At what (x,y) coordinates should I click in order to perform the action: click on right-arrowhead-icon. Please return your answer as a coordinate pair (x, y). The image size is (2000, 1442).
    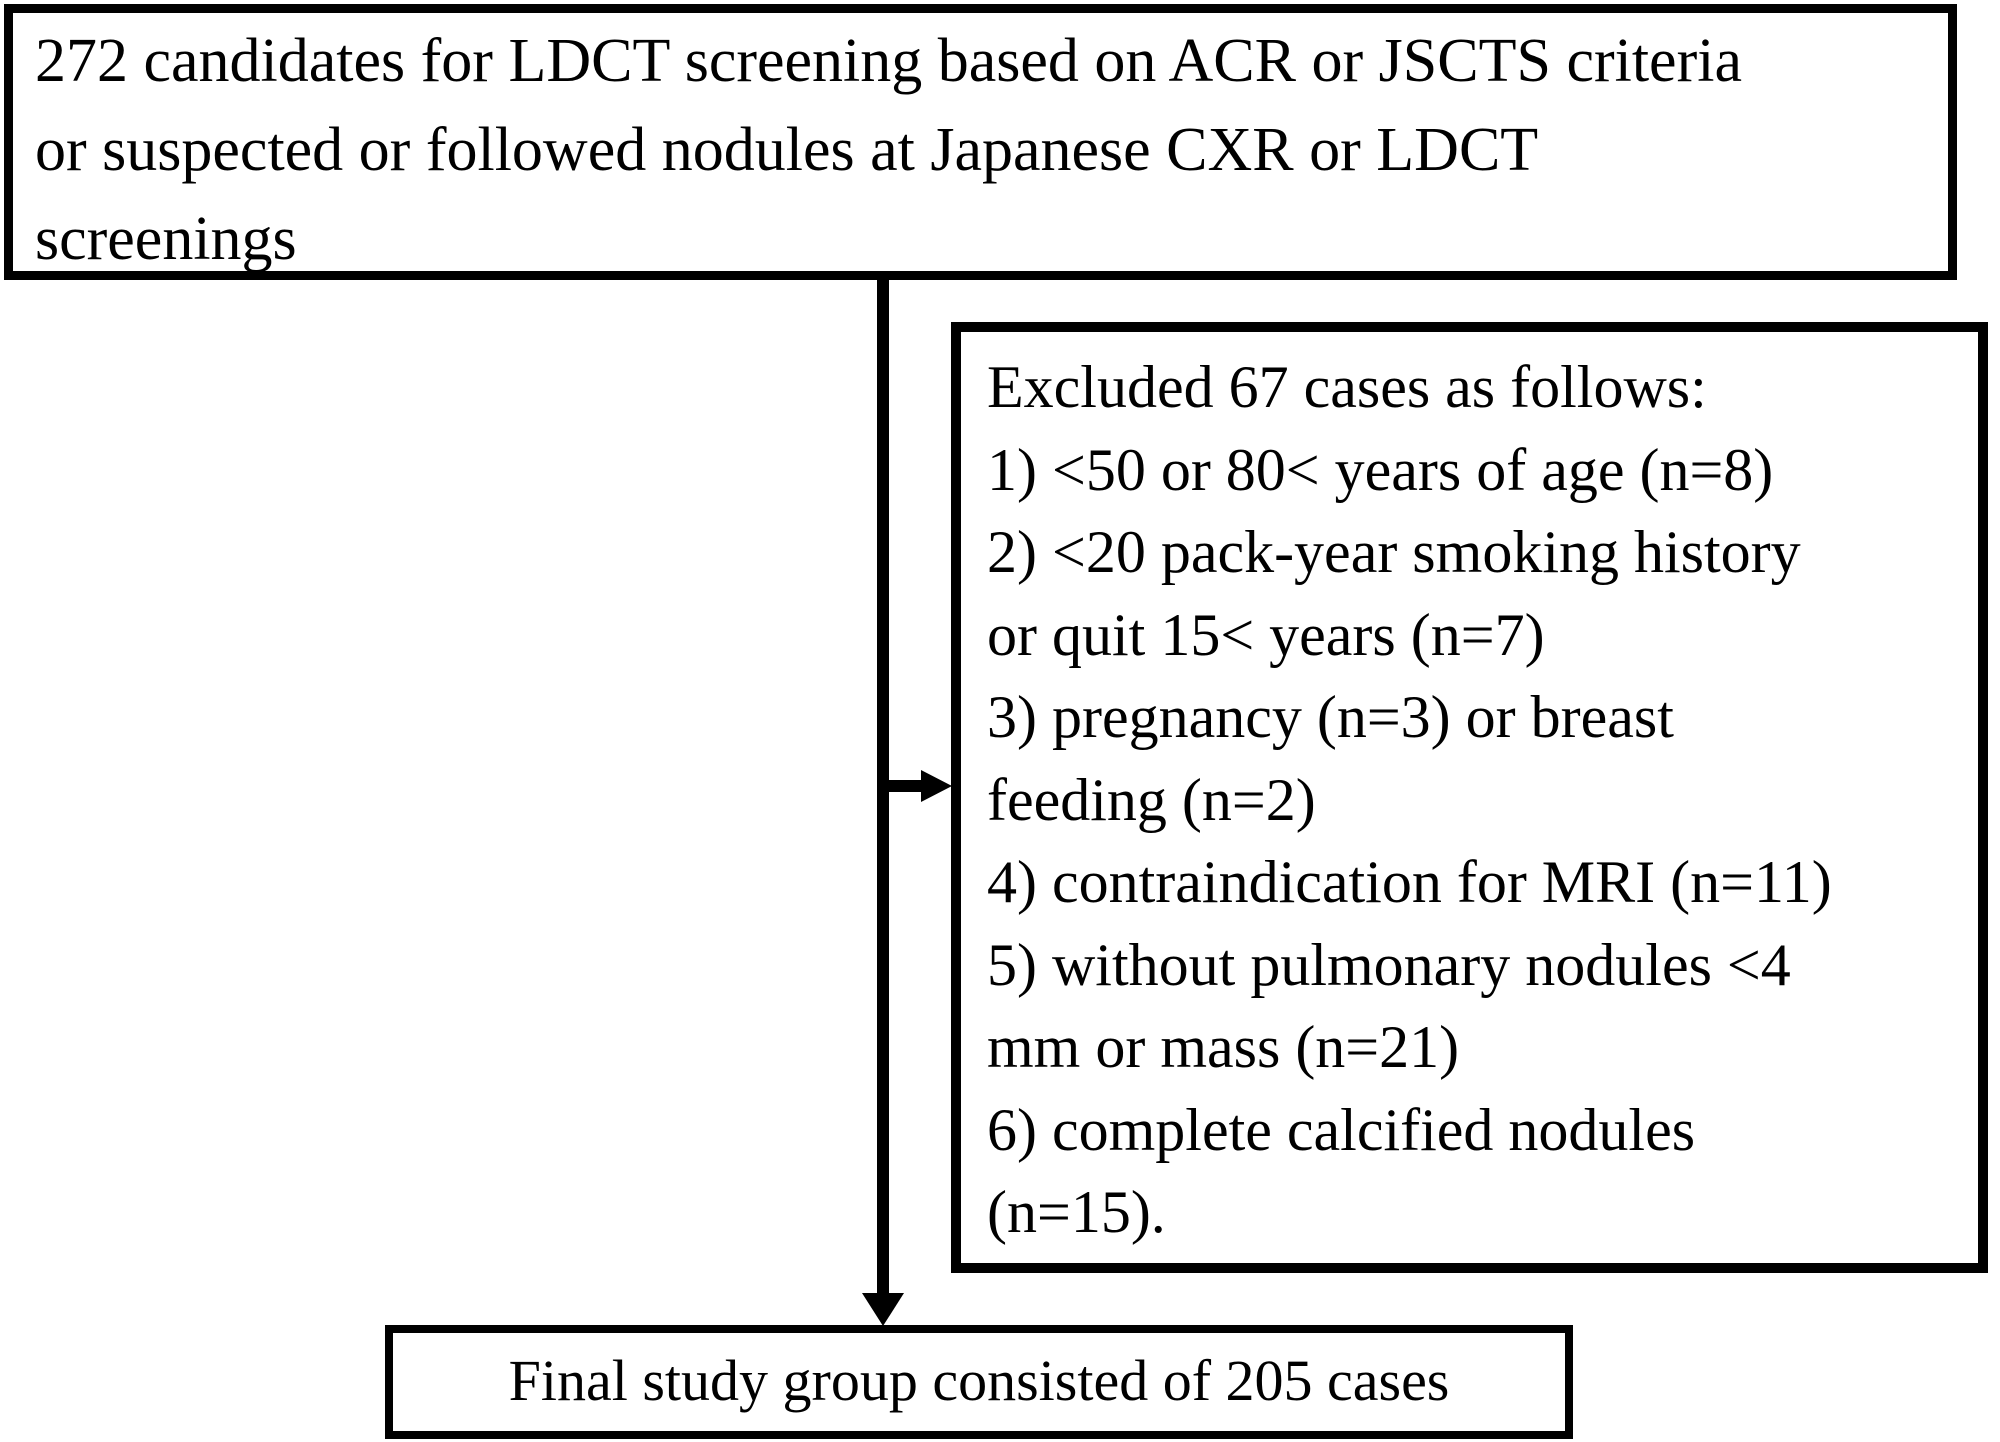
    Looking at the image, I should click on (936, 786).